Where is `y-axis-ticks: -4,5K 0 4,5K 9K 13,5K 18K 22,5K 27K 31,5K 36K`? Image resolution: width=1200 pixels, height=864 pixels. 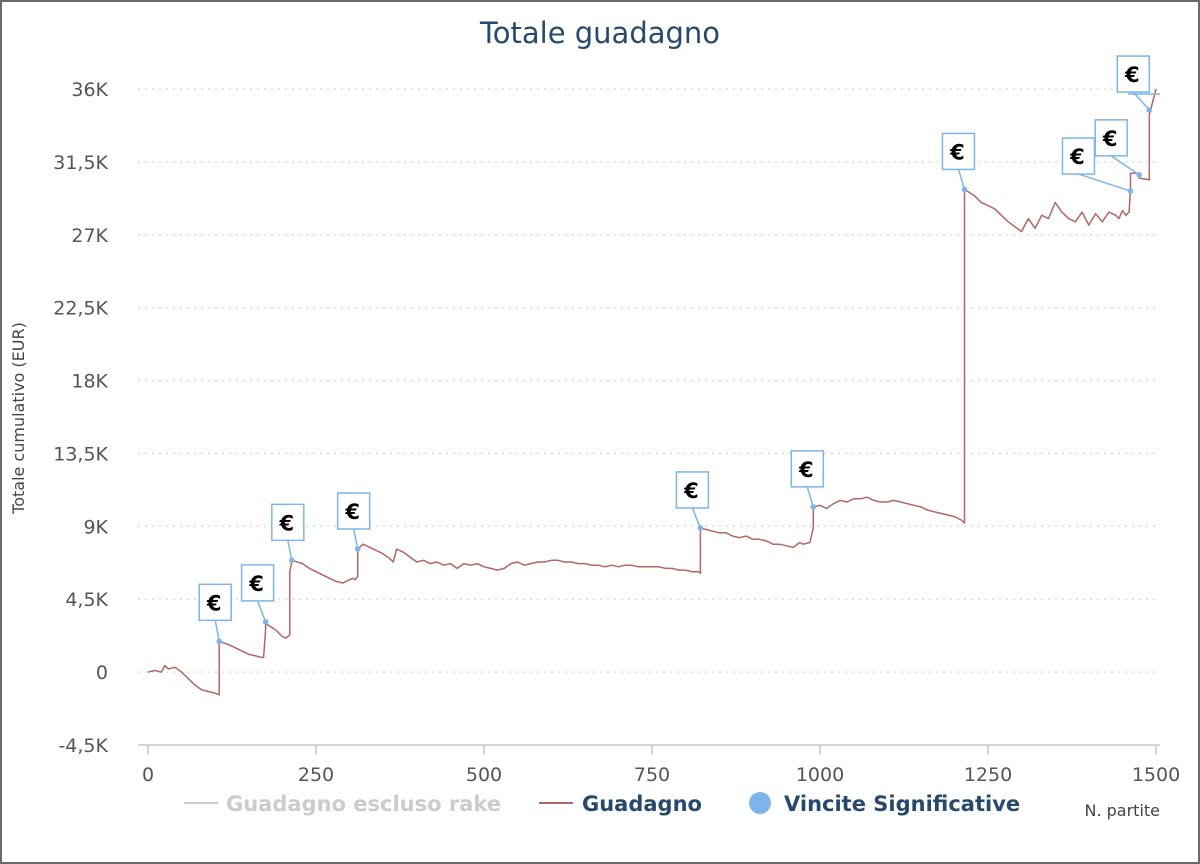
y-axis-ticks: -4,5K 0 4,5K 9K 13,5K 18K 22,5K 27K 31,5K 36K is located at coordinates (80, 418).